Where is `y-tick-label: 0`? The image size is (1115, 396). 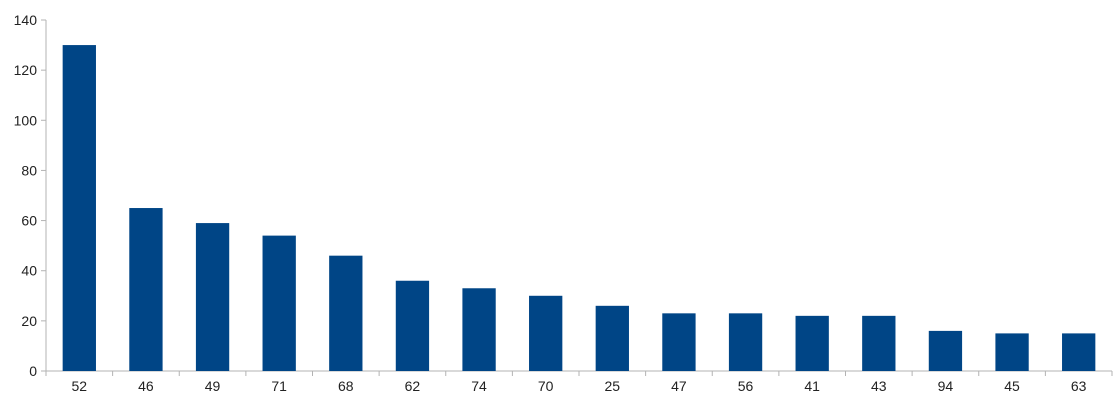
y-tick-label: 0 is located at coordinates (33, 371).